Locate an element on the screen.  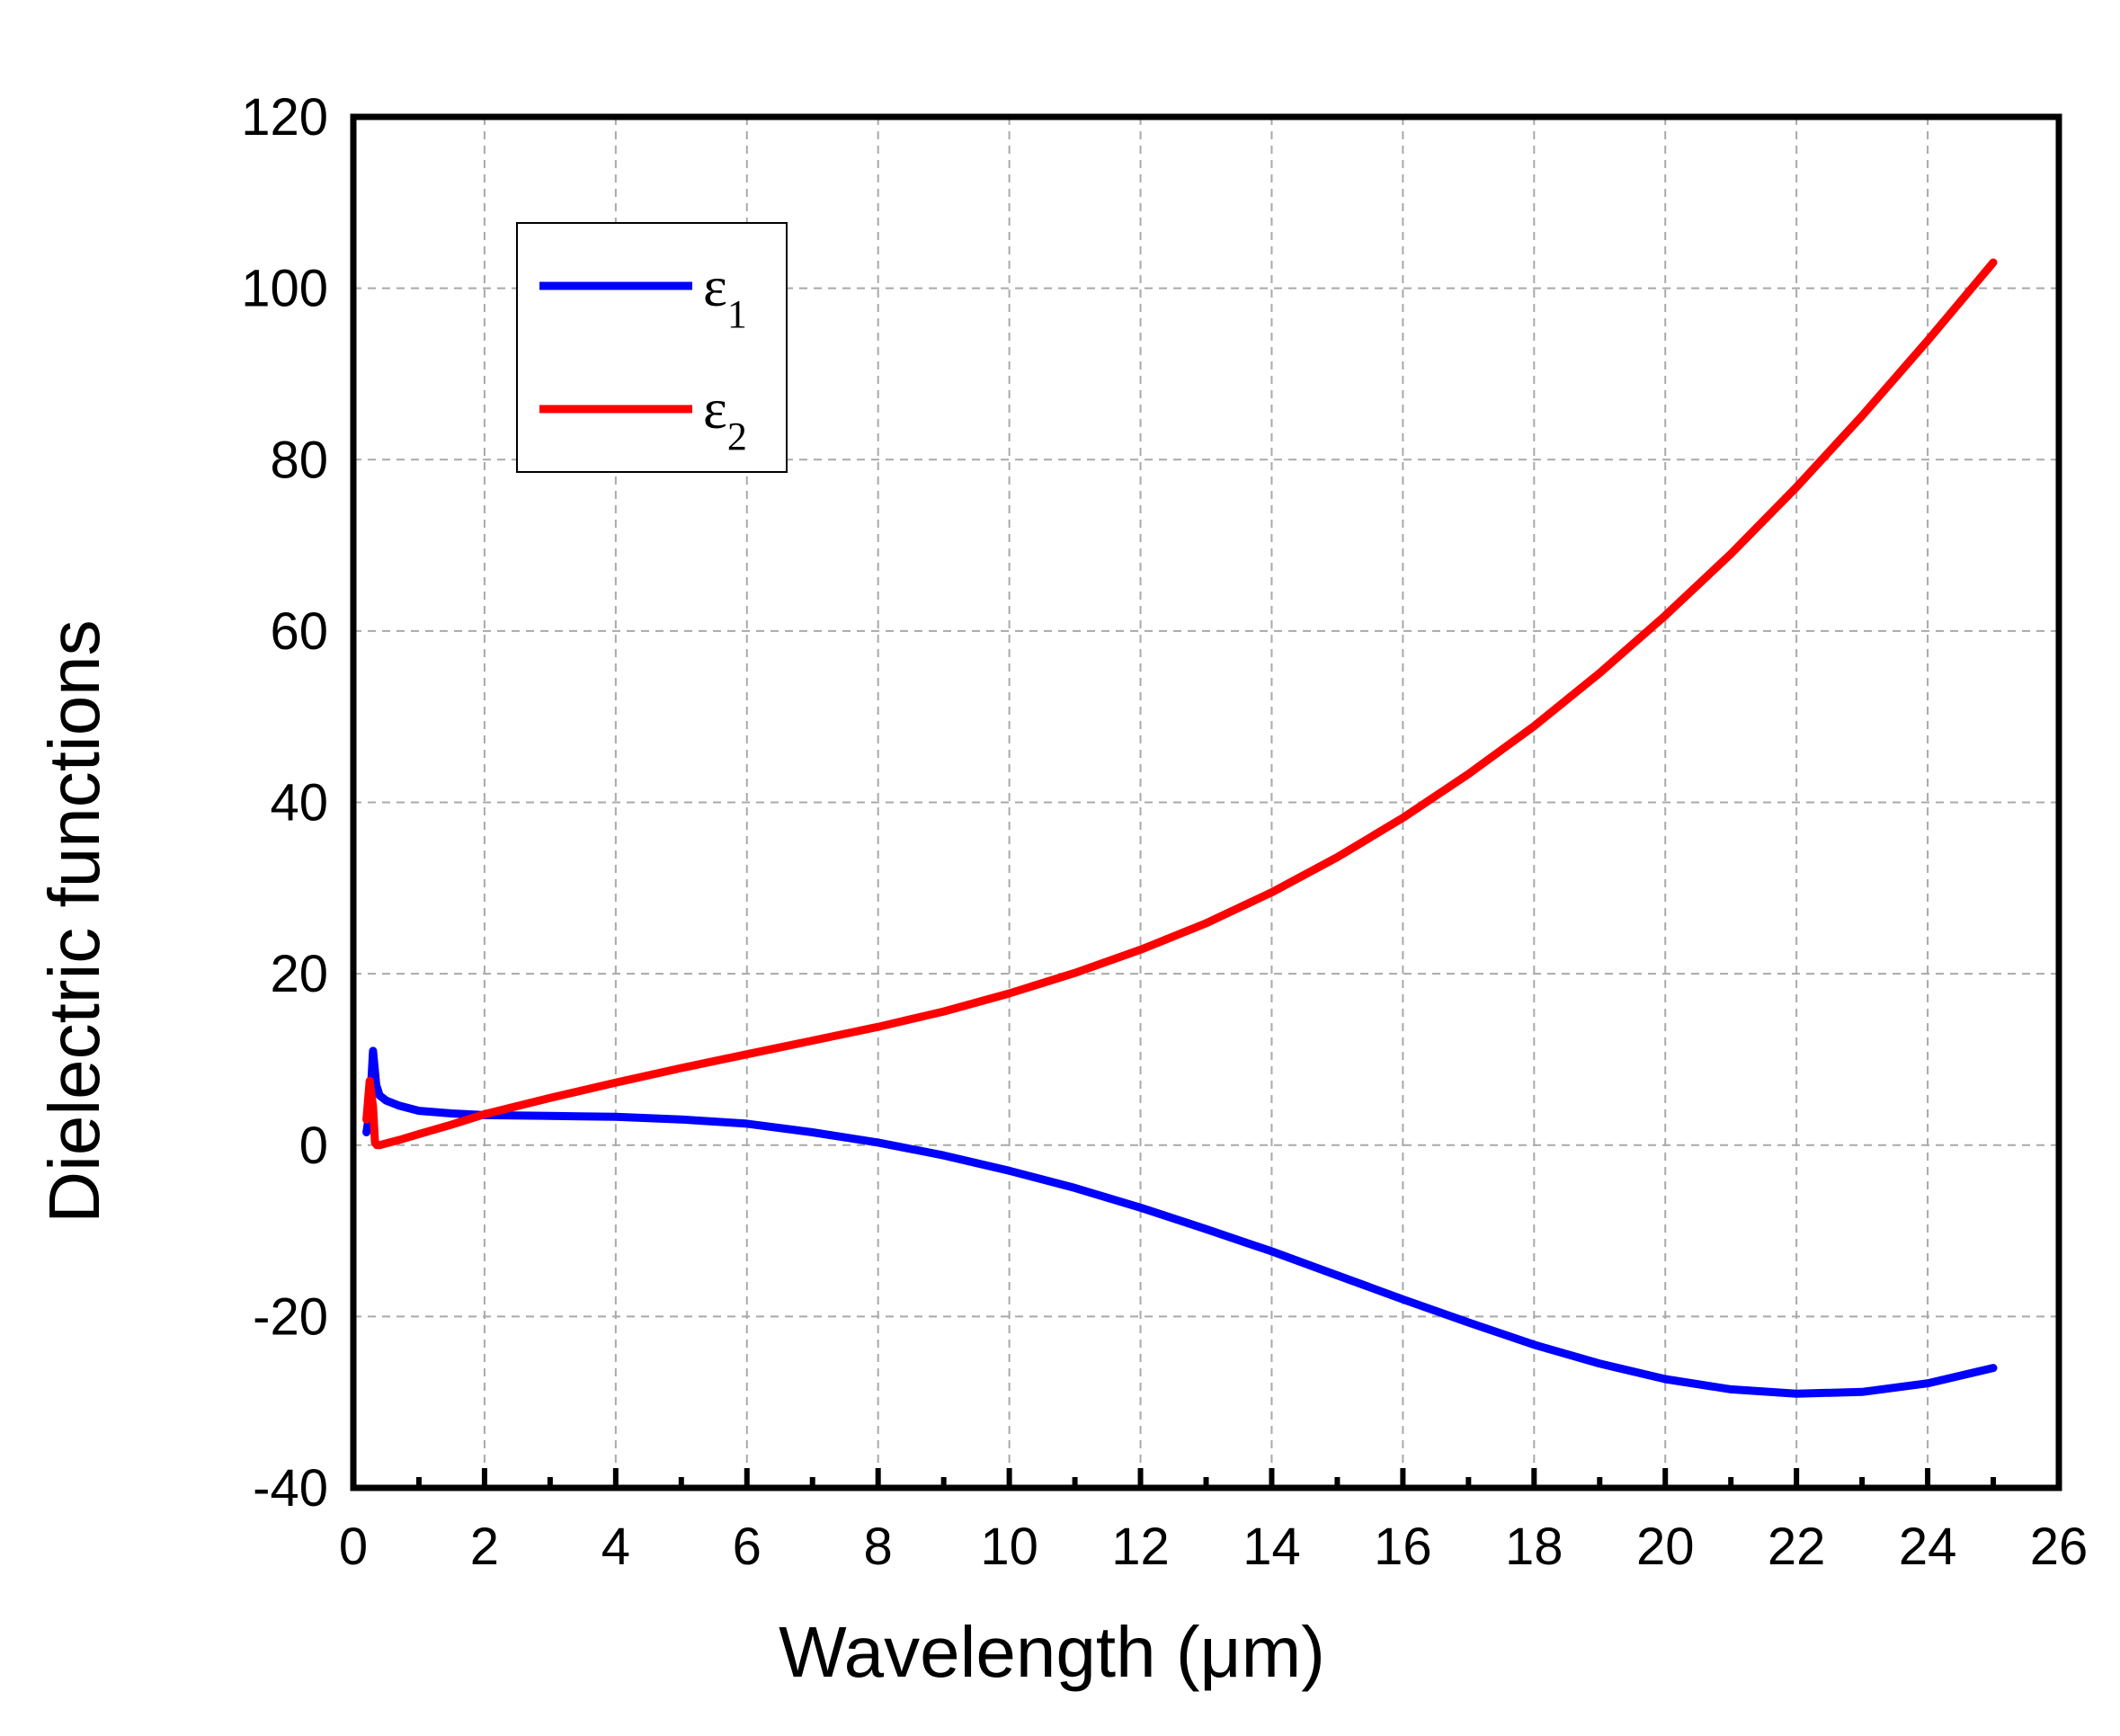
legend-label-epsilon2: ε2 is located at coordinates (725, 417).